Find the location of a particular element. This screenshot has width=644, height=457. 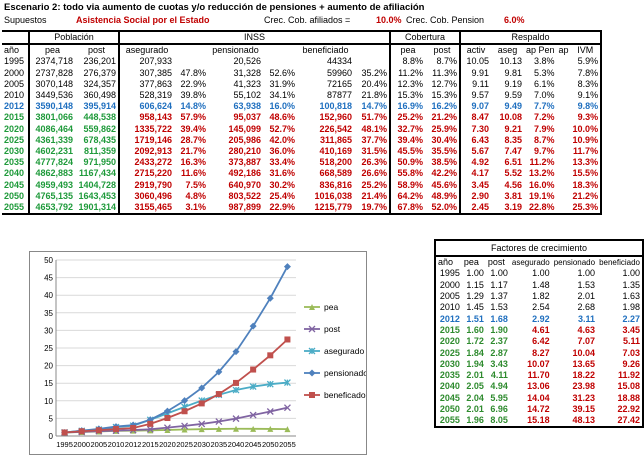

factores-cell: 1.17 is located at coordinates (499, 284).